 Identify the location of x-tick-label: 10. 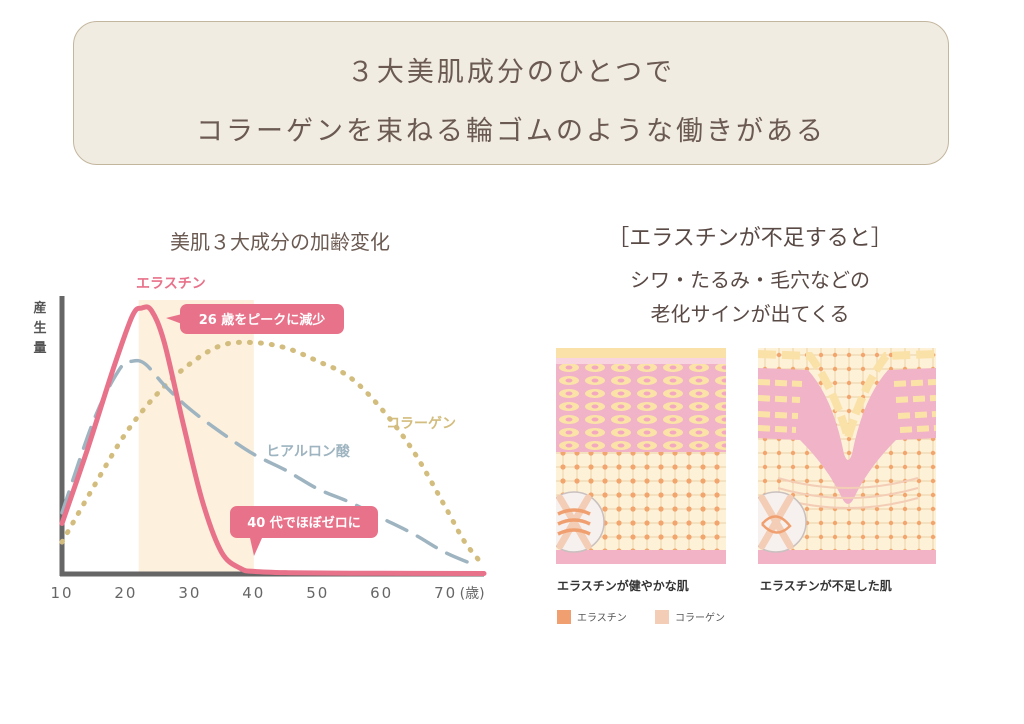
(61, 593).